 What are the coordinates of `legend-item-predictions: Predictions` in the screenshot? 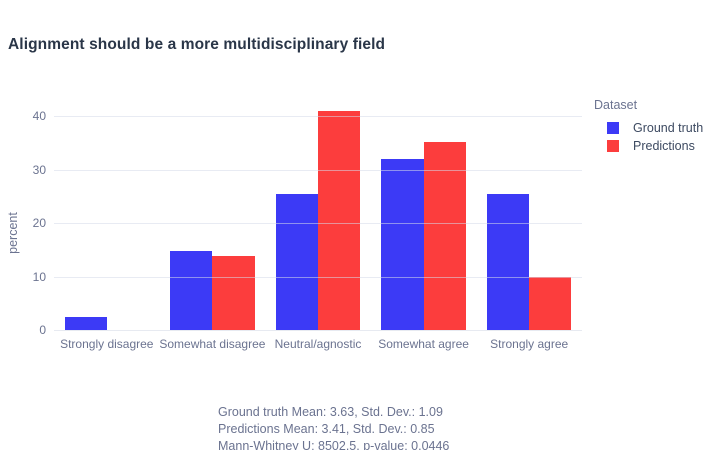 It's located at (648, 146).